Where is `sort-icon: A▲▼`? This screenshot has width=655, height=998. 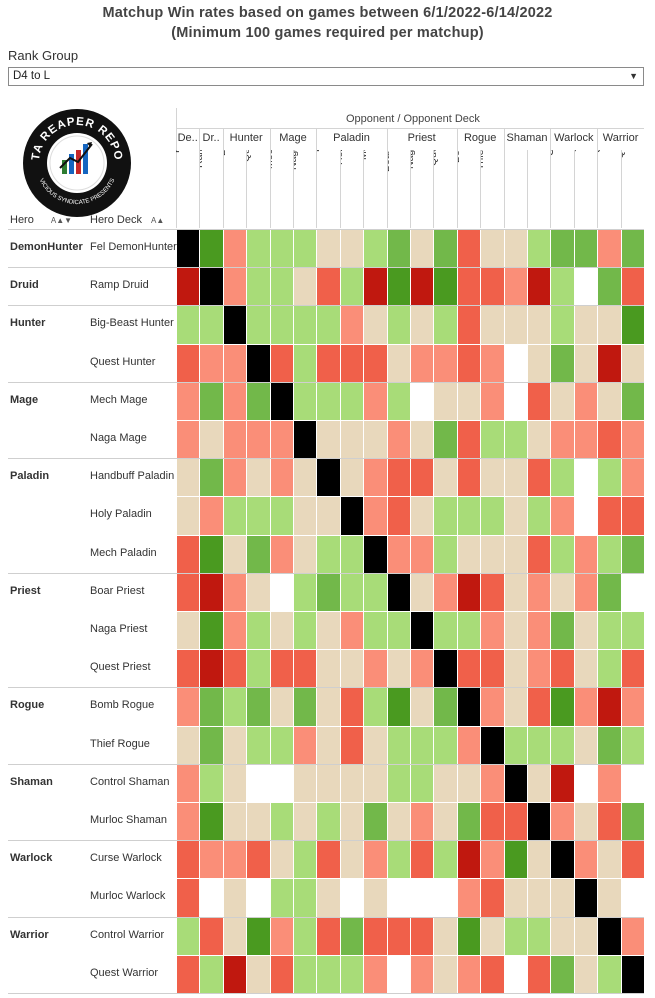
sort-icon: A▲▼ is located at coordinates (61, 220).